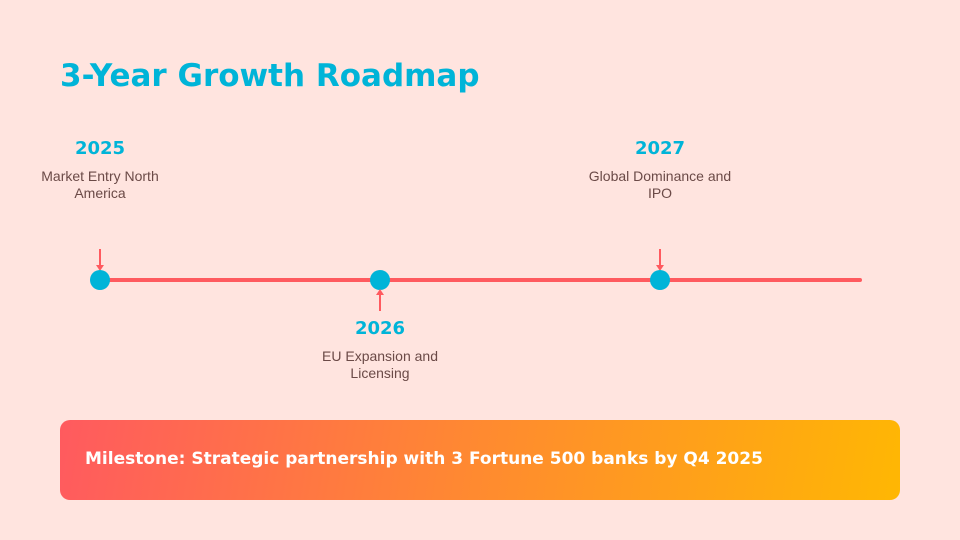 This screenshot has width=960, height=540. What do you see at coordinates (660, 148) in the screenshot?
I see `event-year: 2027` at bounding box center [660, 148].